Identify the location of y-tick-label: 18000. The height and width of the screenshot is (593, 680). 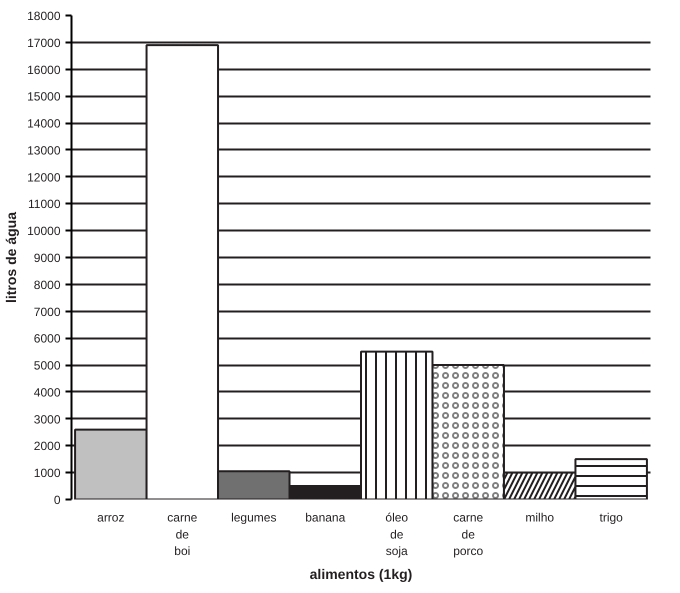
(44, 16).